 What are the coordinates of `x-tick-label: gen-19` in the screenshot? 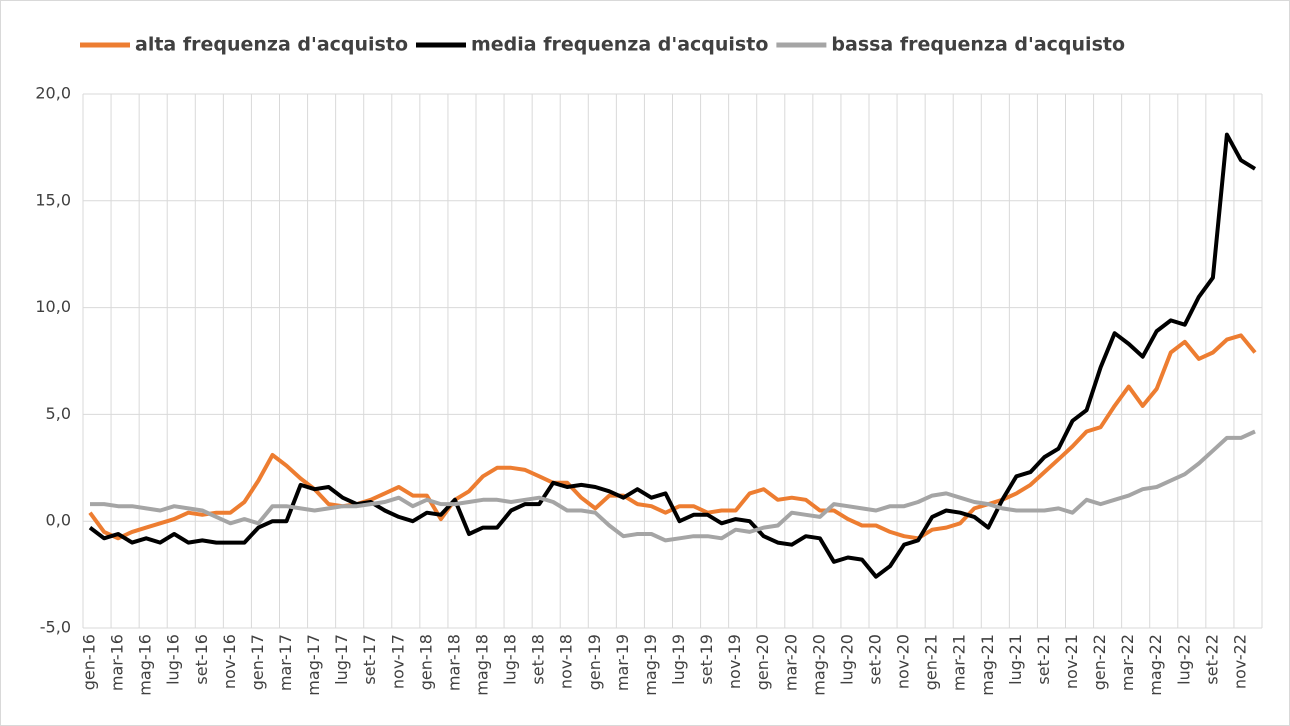 It's located at (594, 662).